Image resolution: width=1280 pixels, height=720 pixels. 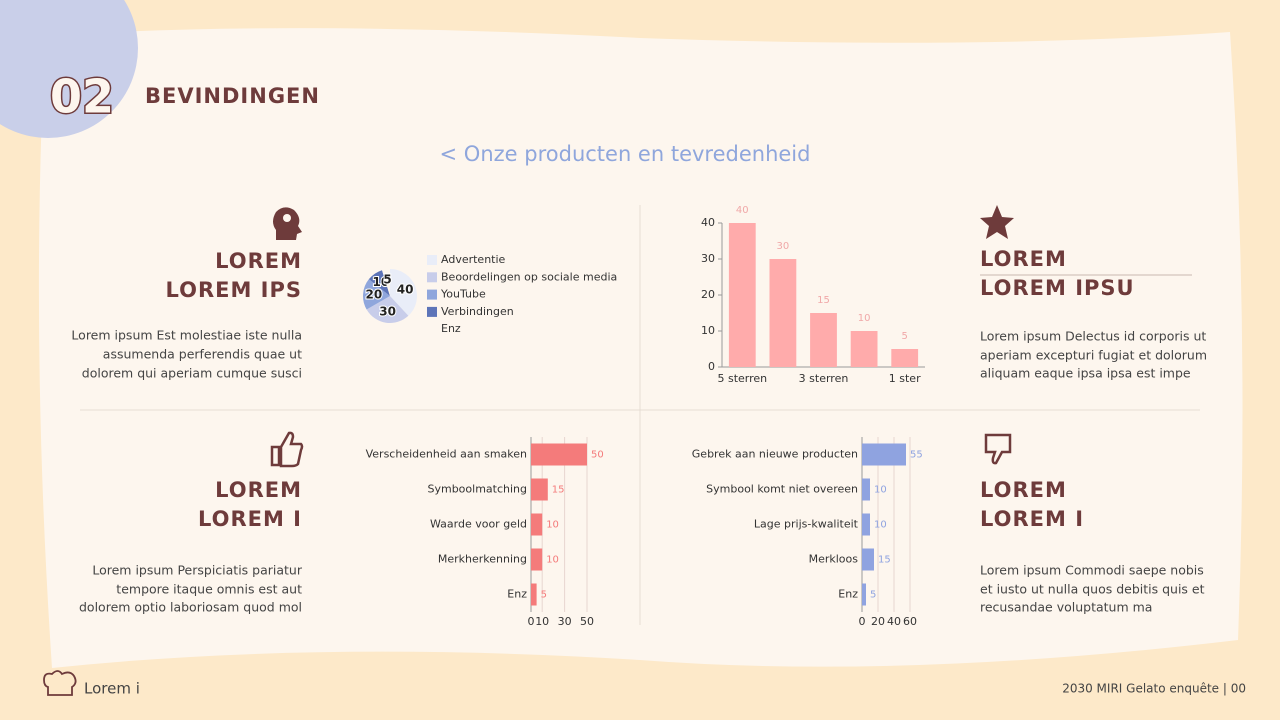 I want to click on block-body: Lorem ipsum Perspiciatis pariatur, so click(x=197, y=570).